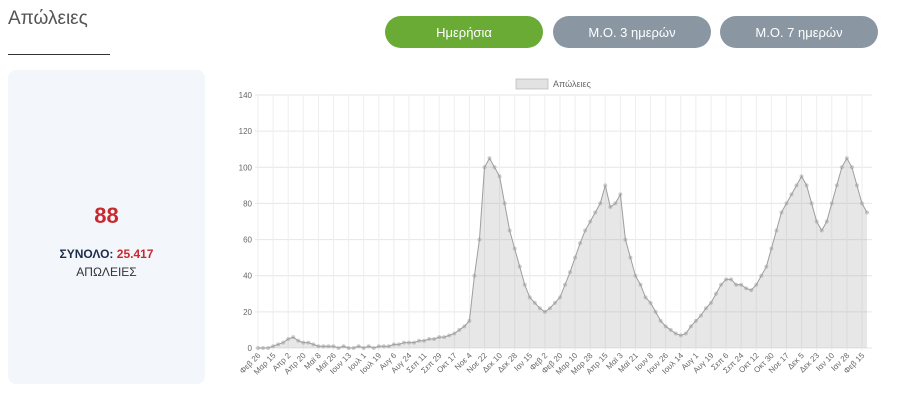 Image resolution: width=900 pixels, height=404 pixels. What do you see at coordinates (86, 254) in the screenshot?
I see `total-label: ΣΥΝΟΛΟ:` at bounding box center [86, 254].